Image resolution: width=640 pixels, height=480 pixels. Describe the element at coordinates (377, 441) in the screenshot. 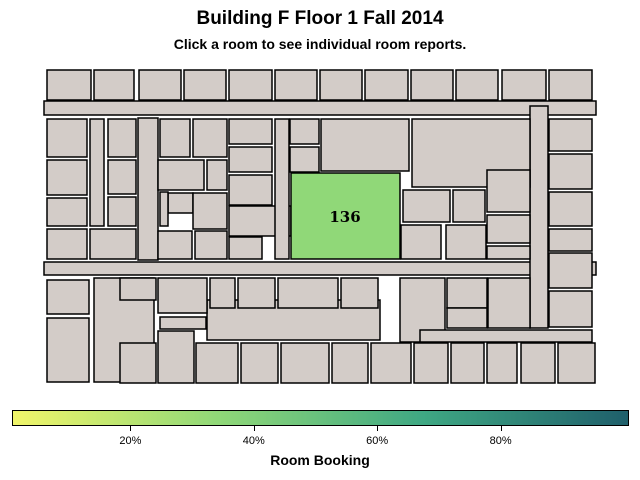

I see `scale-tick-label: 60%` at that location.